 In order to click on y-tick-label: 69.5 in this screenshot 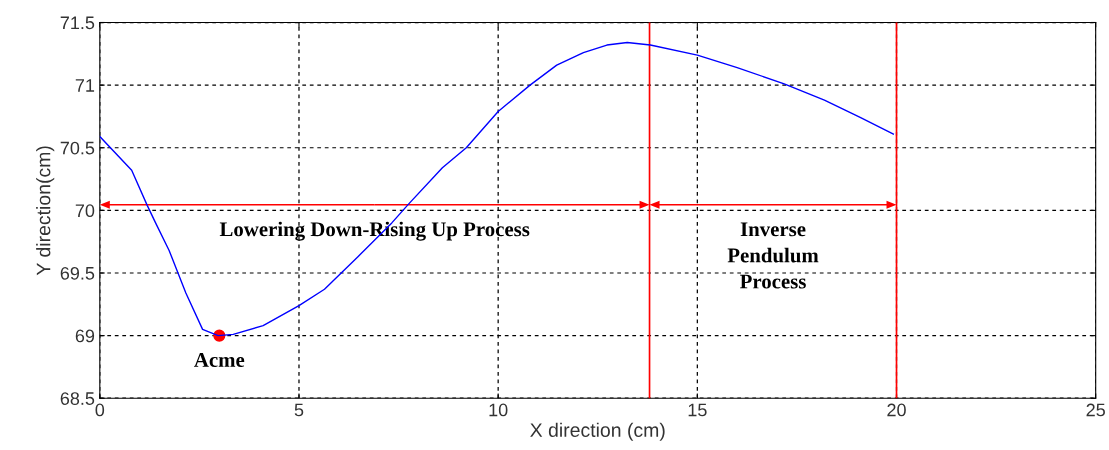, I will do `click(77, 273)`.